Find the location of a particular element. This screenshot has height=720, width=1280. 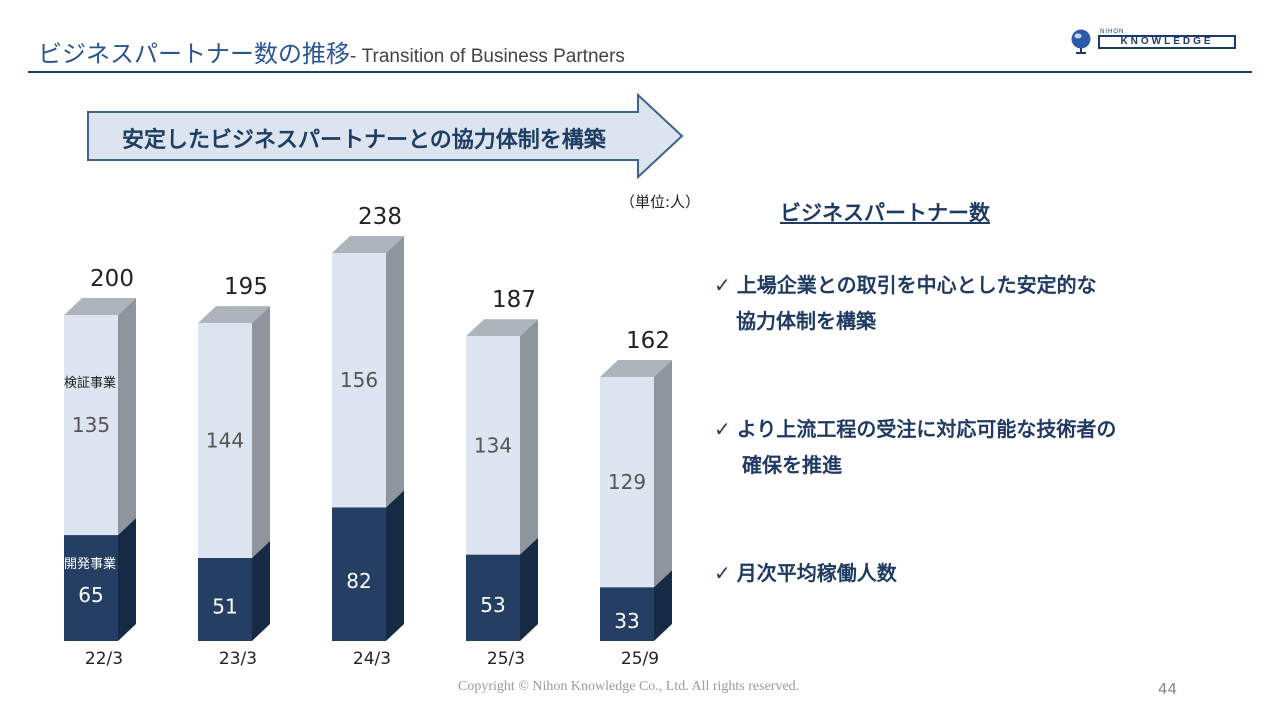

data-label-verify: 135 is located at coordinates (91, 425).